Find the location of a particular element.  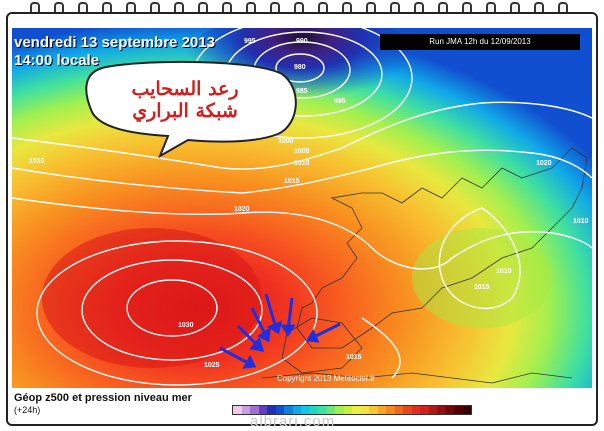

isobar-label: 1005 is located at coordinates (302, 151).